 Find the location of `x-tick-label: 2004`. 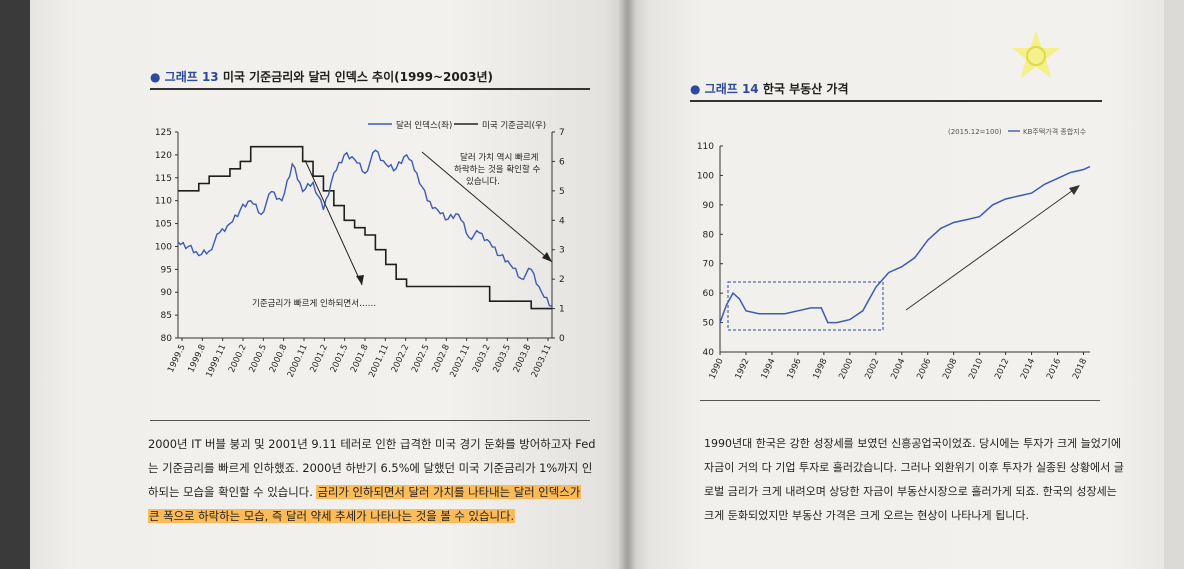

x-tick-label: 2004 is located at coordinates (898, 369).